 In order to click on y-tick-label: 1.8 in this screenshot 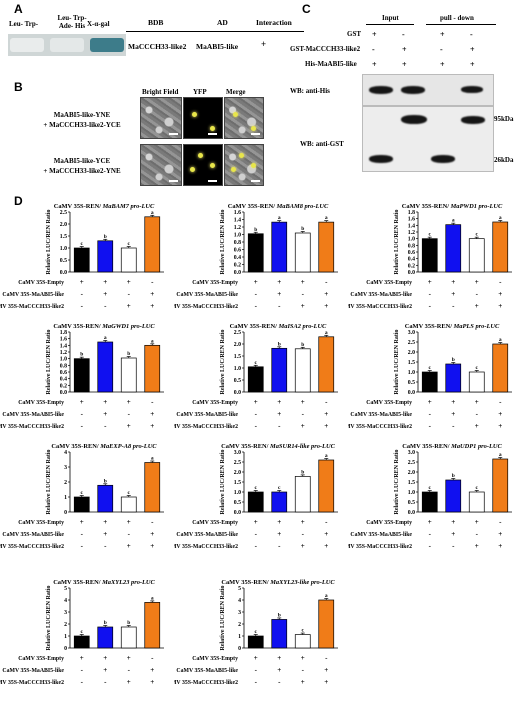, I will do `click(411, 213)`.